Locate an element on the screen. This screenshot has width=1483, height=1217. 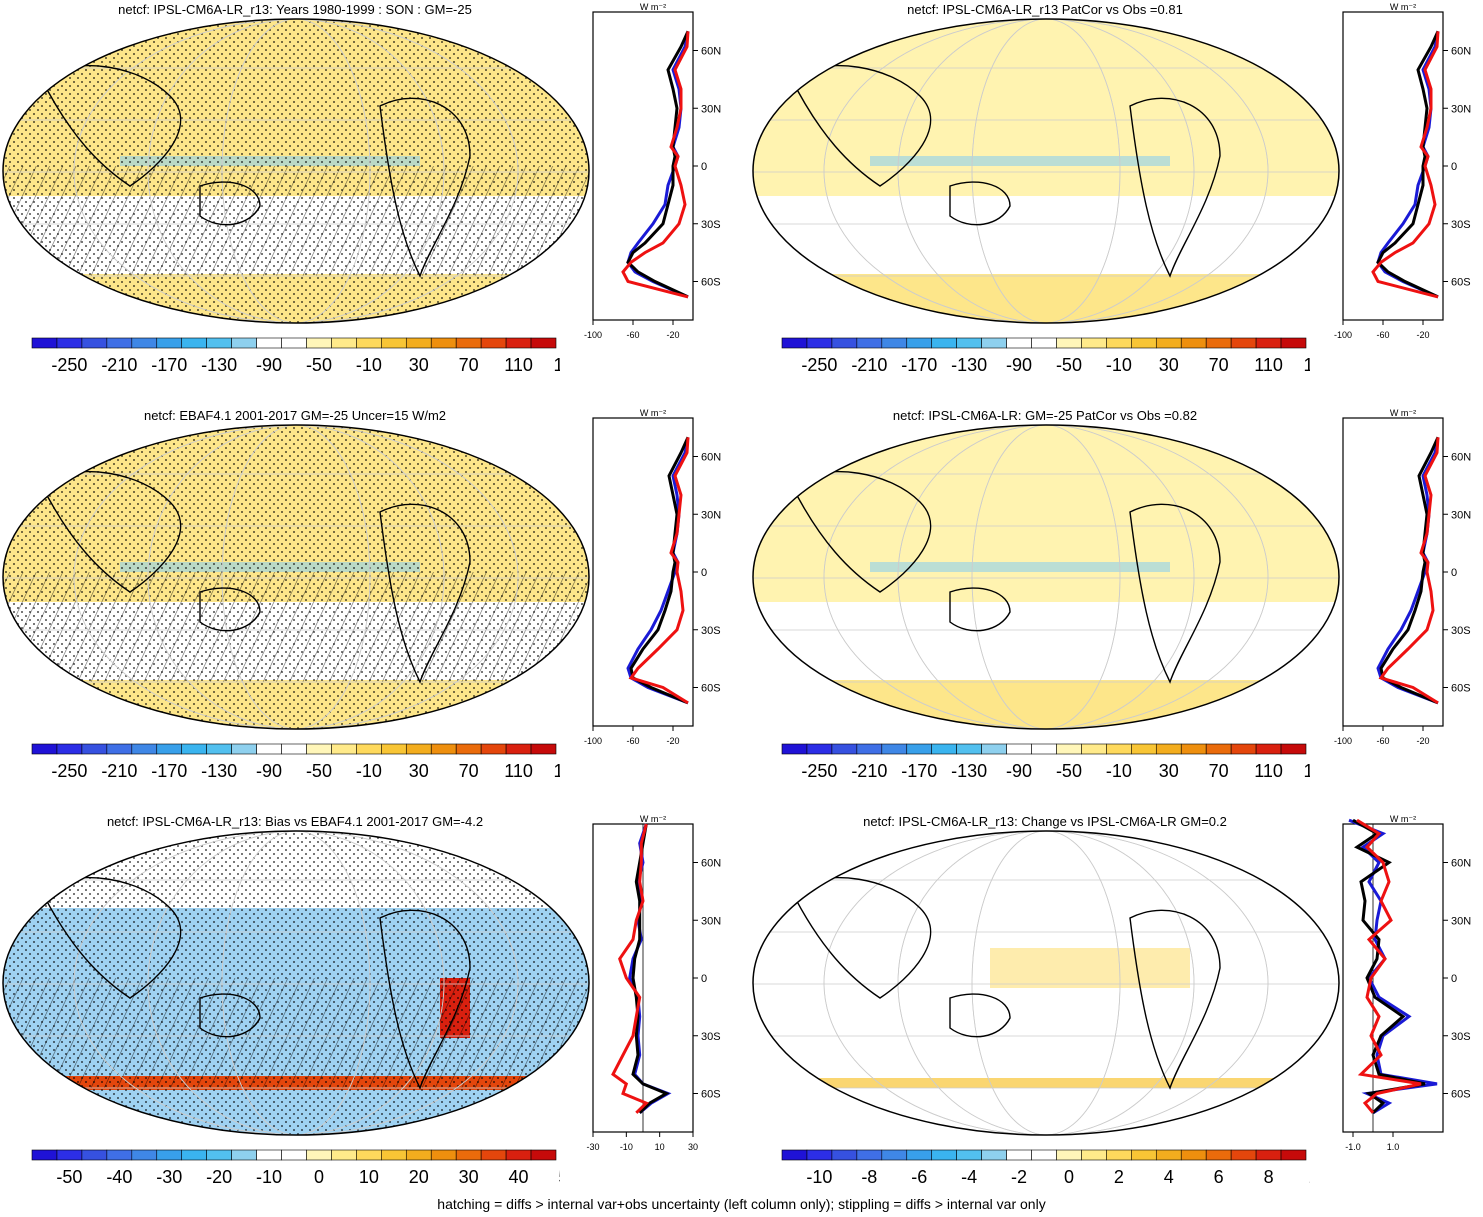
zonal-profile: W m⁻² 60N 30N 0 30S 60S -1.0 1.0 is located at coordinates (1406, 983).